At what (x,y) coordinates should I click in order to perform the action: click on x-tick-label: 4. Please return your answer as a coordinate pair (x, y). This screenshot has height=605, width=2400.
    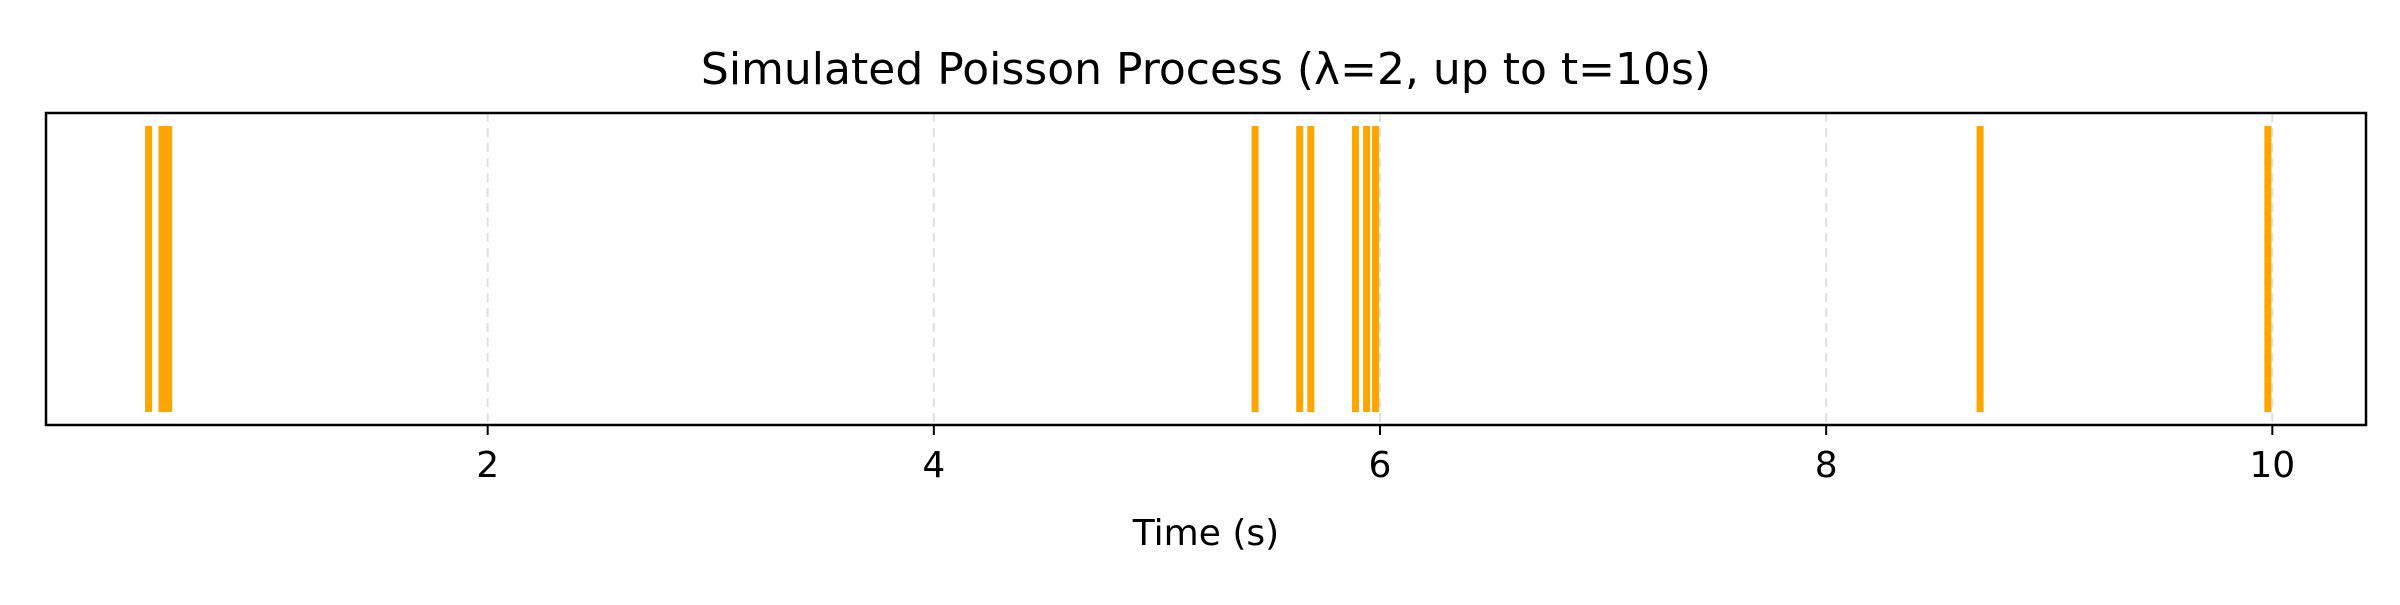
    Looking at the image, I should click on (933, 465).